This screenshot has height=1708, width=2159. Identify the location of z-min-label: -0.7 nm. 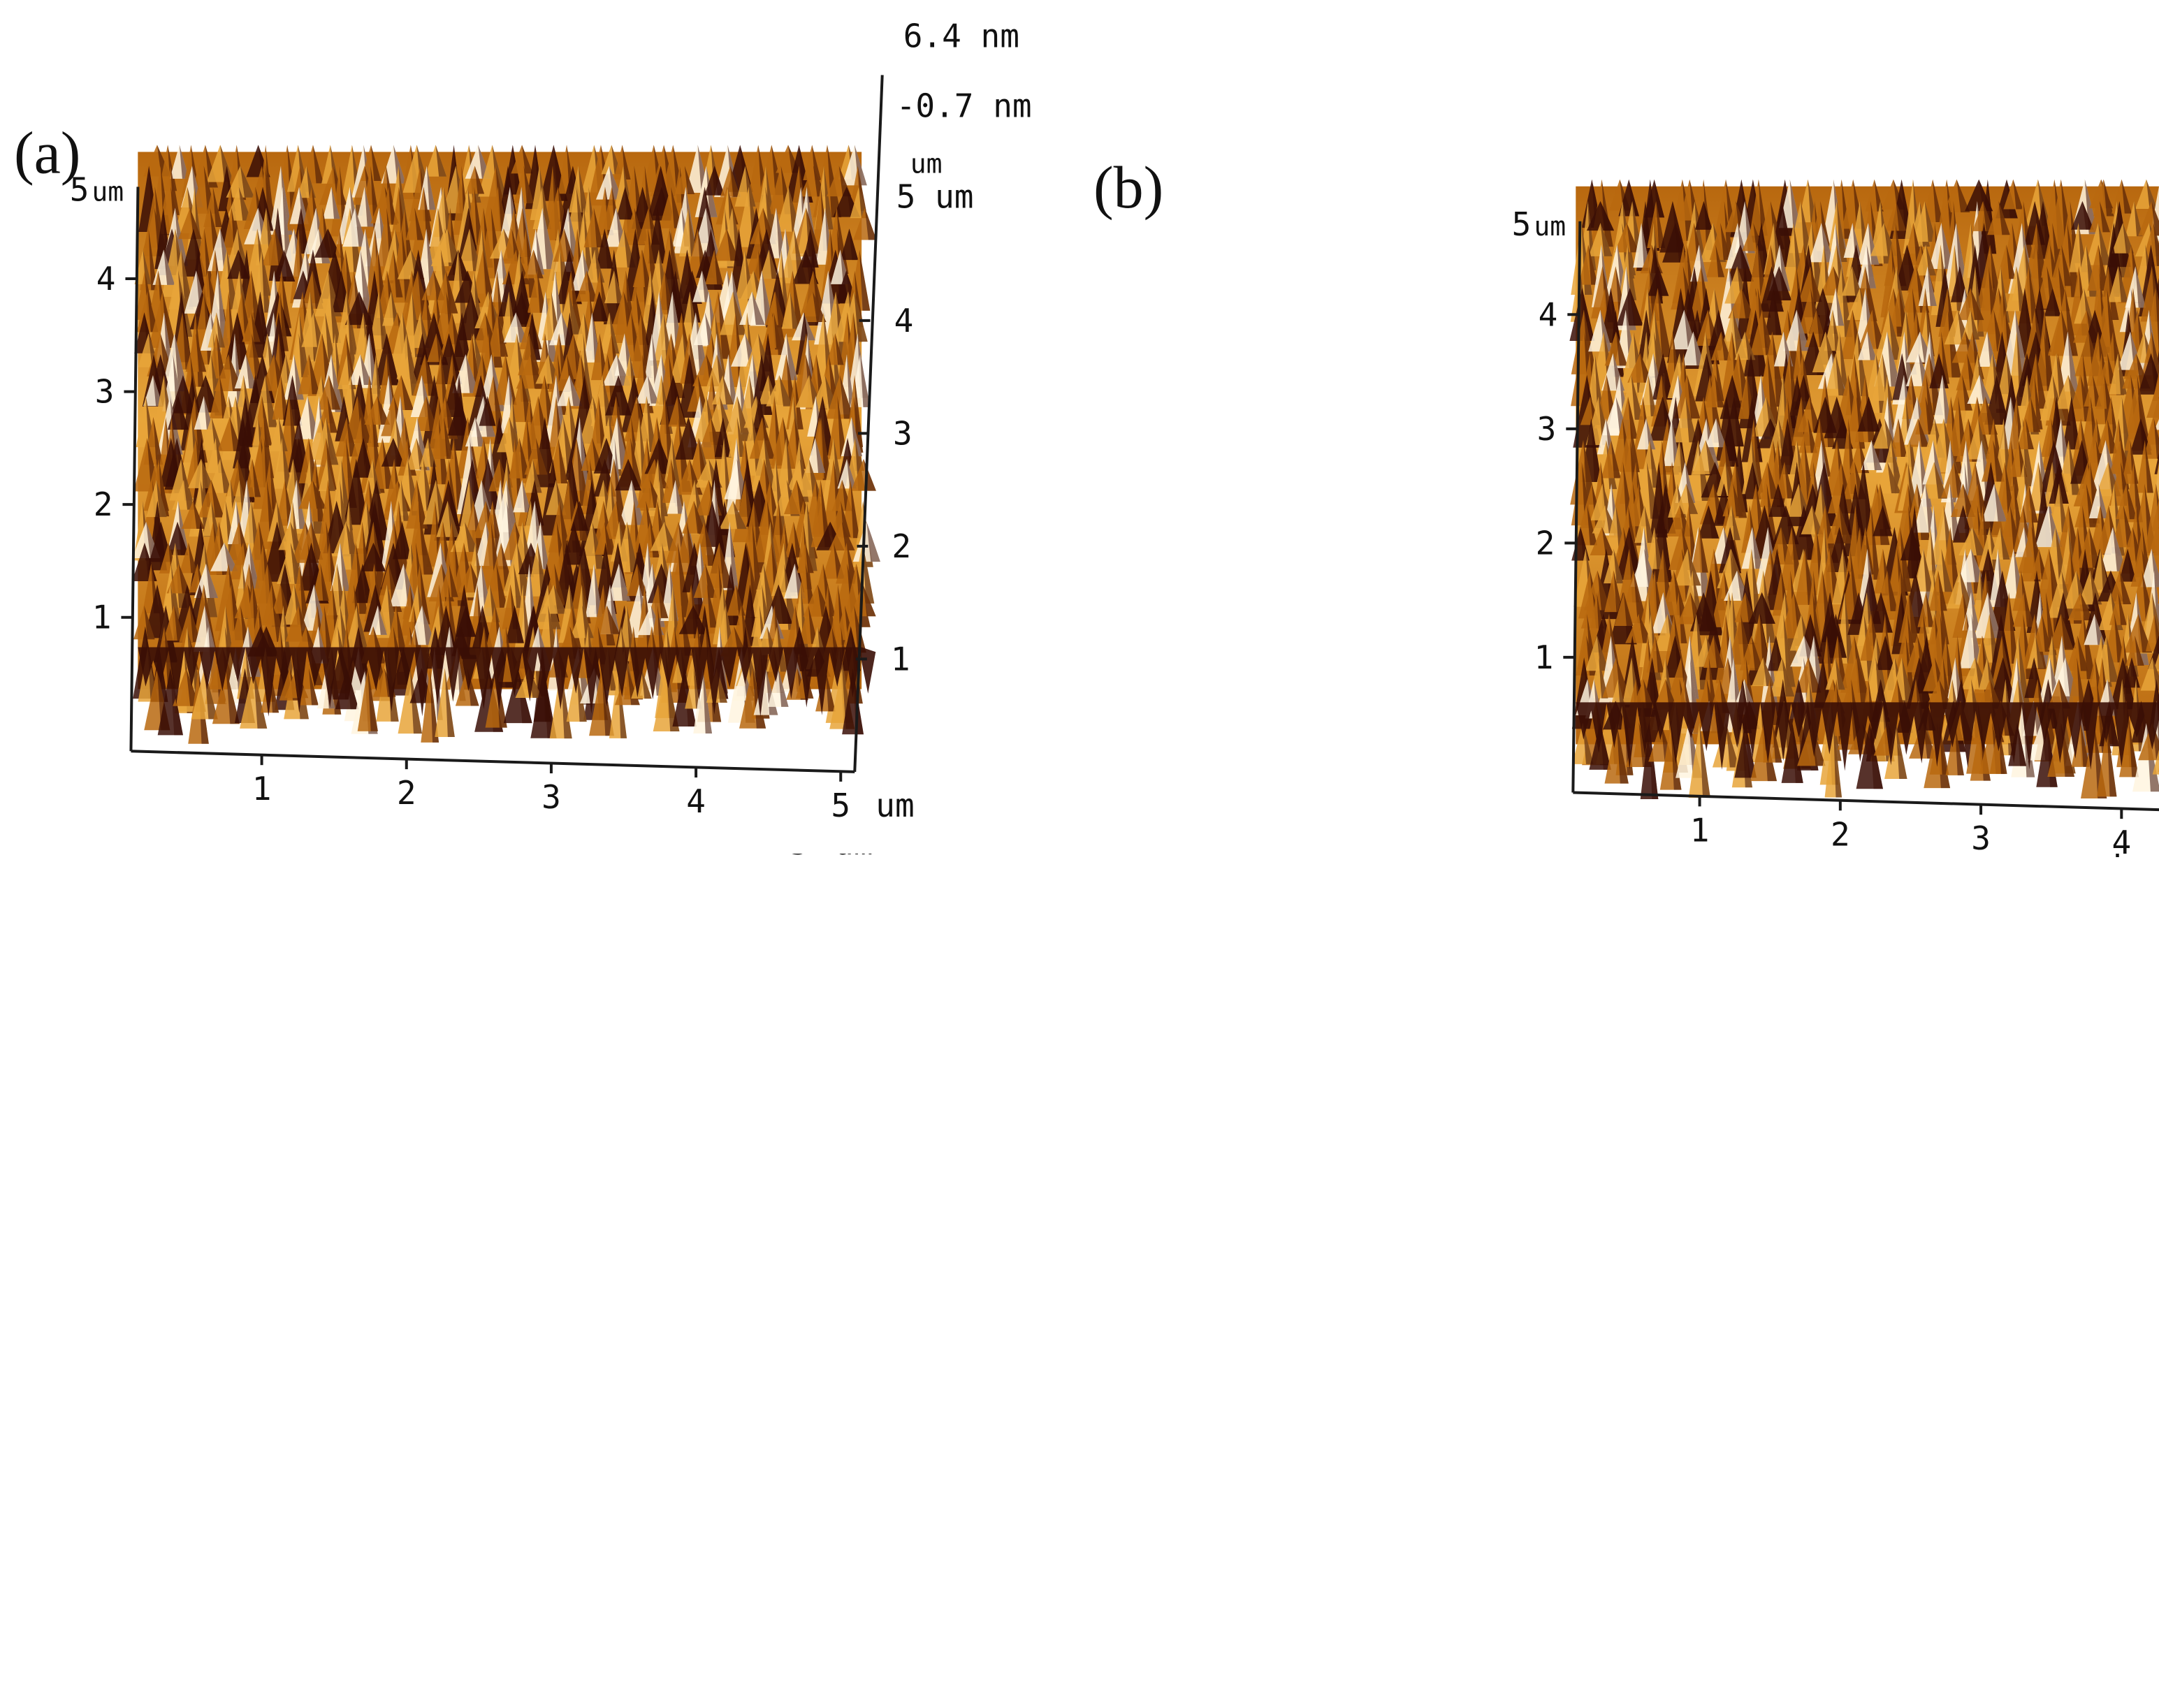
(964, 105).